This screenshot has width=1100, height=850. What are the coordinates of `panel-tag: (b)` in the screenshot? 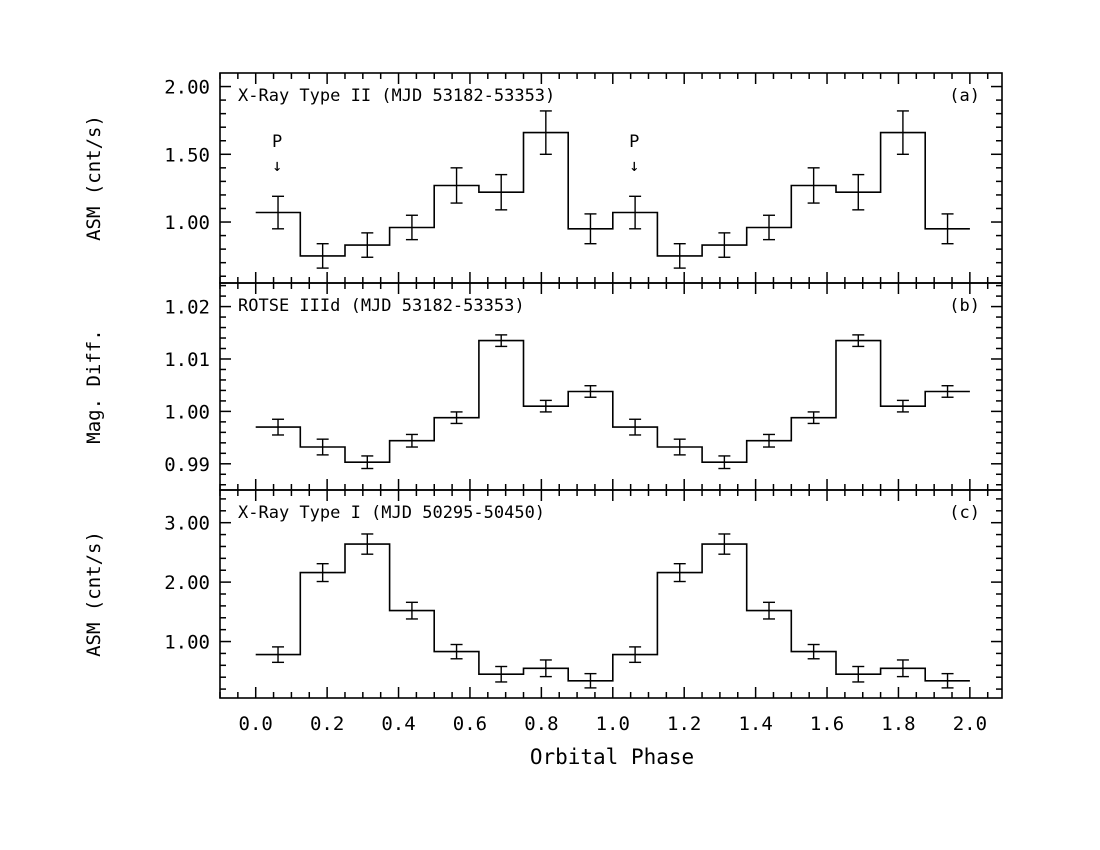 It's located at (964, 306).